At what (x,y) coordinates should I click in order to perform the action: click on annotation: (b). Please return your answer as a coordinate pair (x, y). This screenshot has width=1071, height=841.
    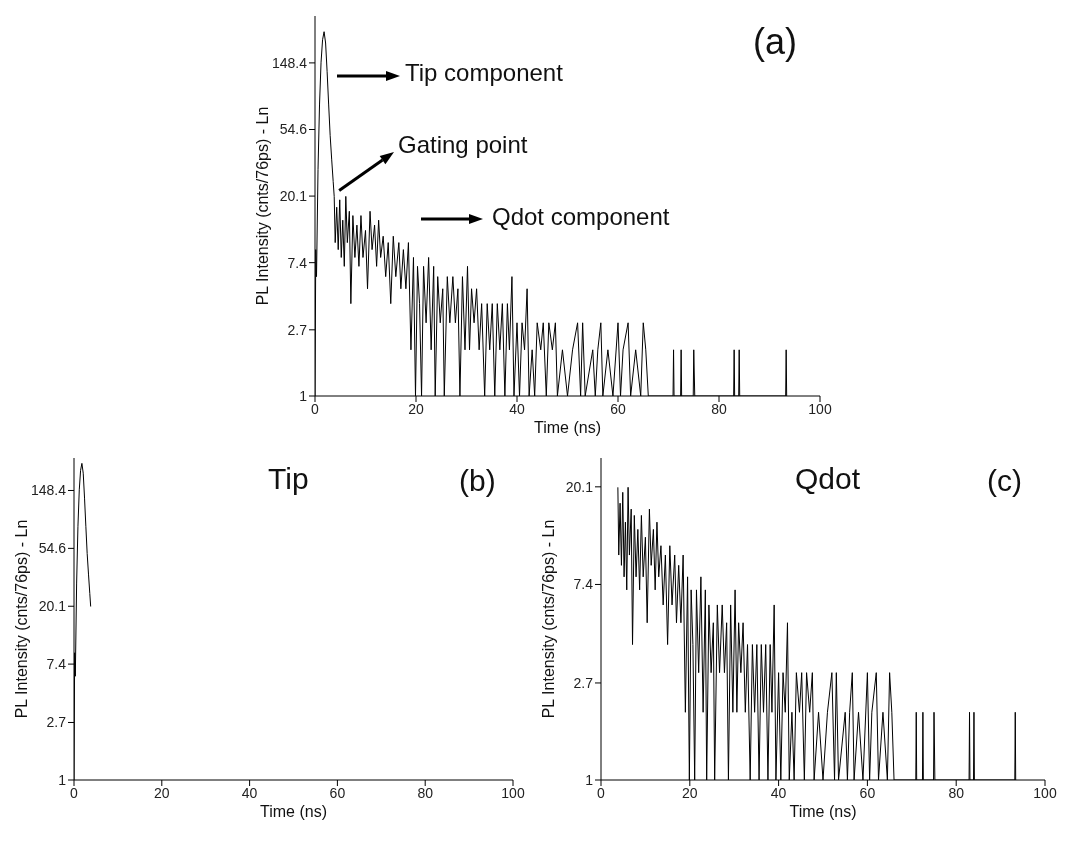
    Looking at the image, I should click on (477, 480).